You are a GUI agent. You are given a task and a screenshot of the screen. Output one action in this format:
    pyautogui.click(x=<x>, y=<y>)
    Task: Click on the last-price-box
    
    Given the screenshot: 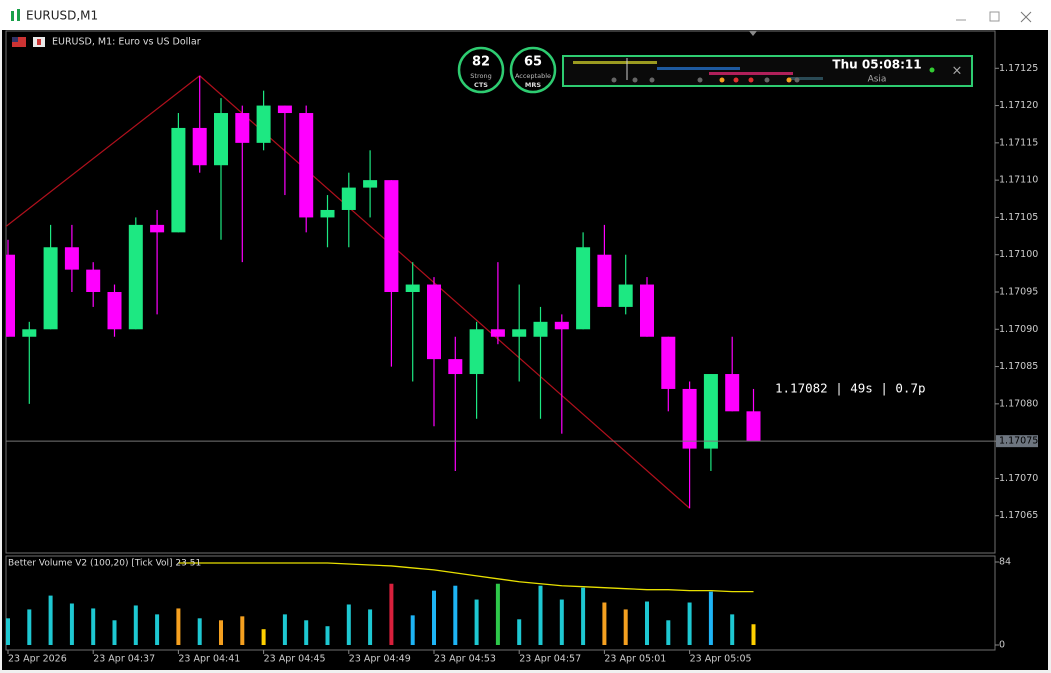 What is the action you would take?
    pyautogui.click(x=1017, y=441)
    